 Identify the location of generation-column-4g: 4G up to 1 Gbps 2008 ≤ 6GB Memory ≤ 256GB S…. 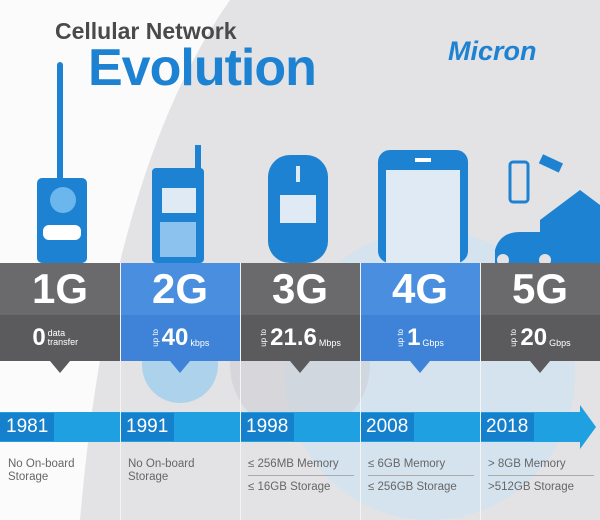
(420, 380).